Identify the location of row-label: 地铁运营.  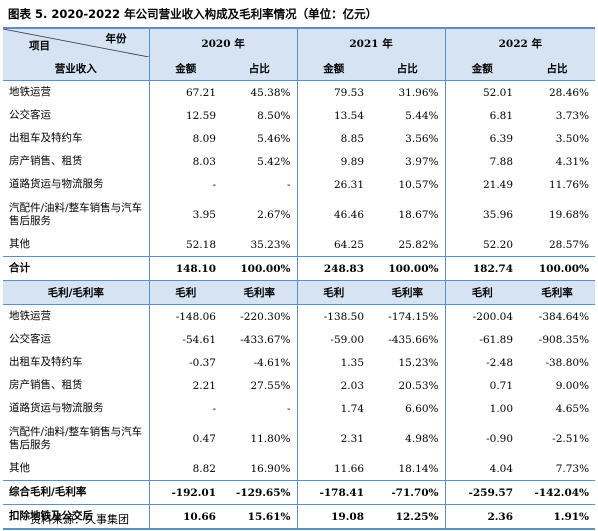
(30, 316).